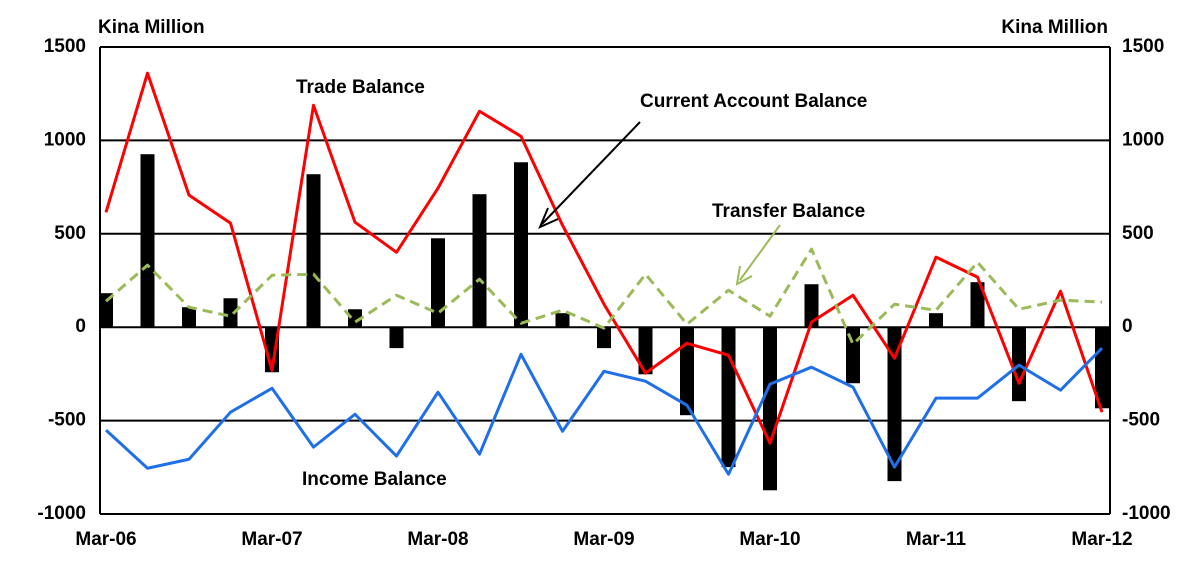 Image resolution: width=1202 pixels, height=567 pixels. I want to click on x-tick-label: Mar-07, so click(271, 539).